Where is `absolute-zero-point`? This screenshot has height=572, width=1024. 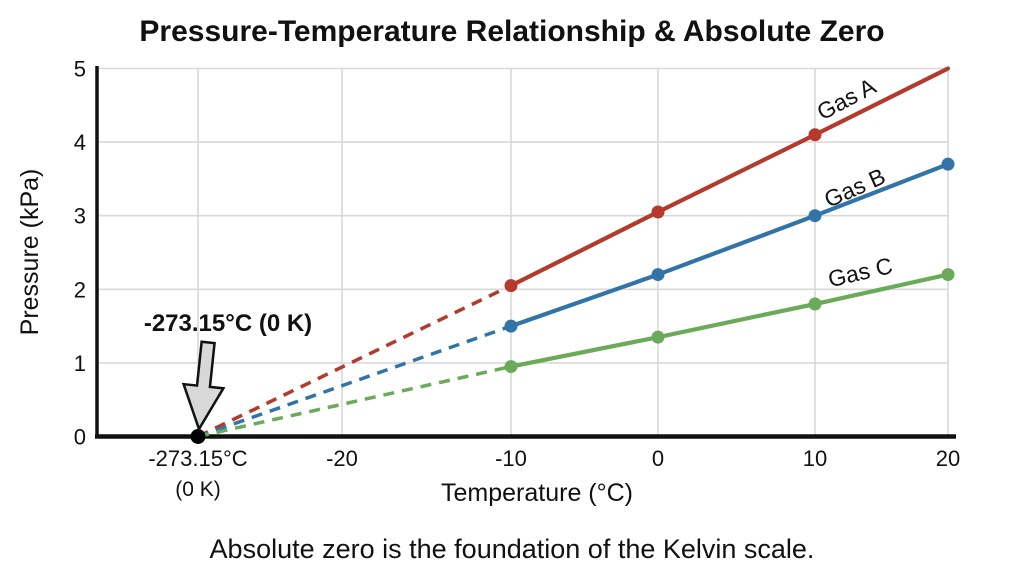 absolute-zero-point is located at coordinates (198, 436).